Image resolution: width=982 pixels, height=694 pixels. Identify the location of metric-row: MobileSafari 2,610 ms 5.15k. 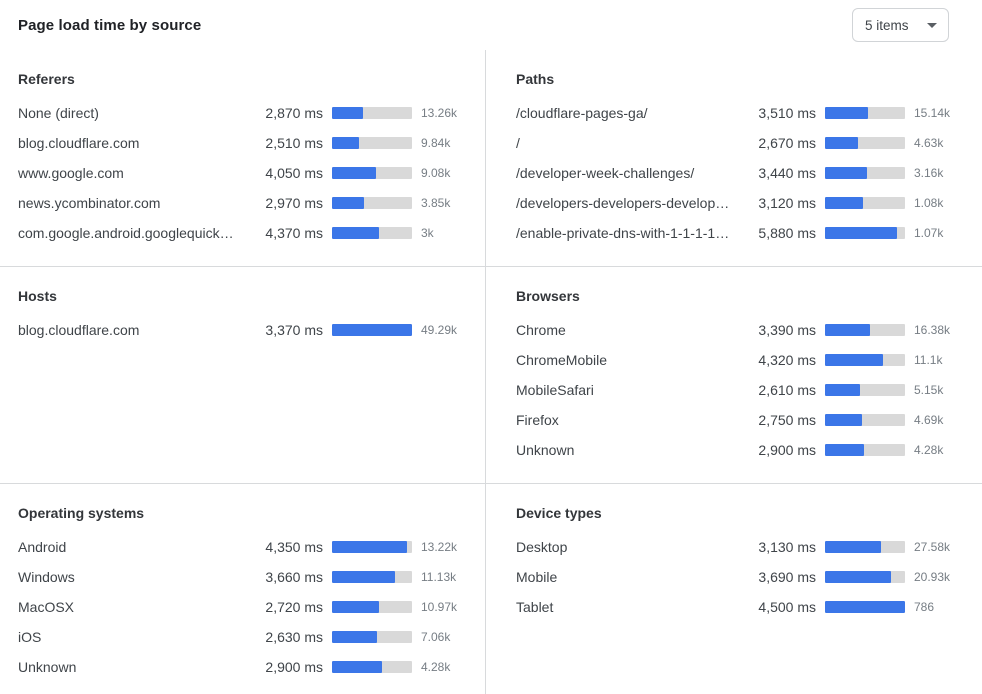
(740, 390).